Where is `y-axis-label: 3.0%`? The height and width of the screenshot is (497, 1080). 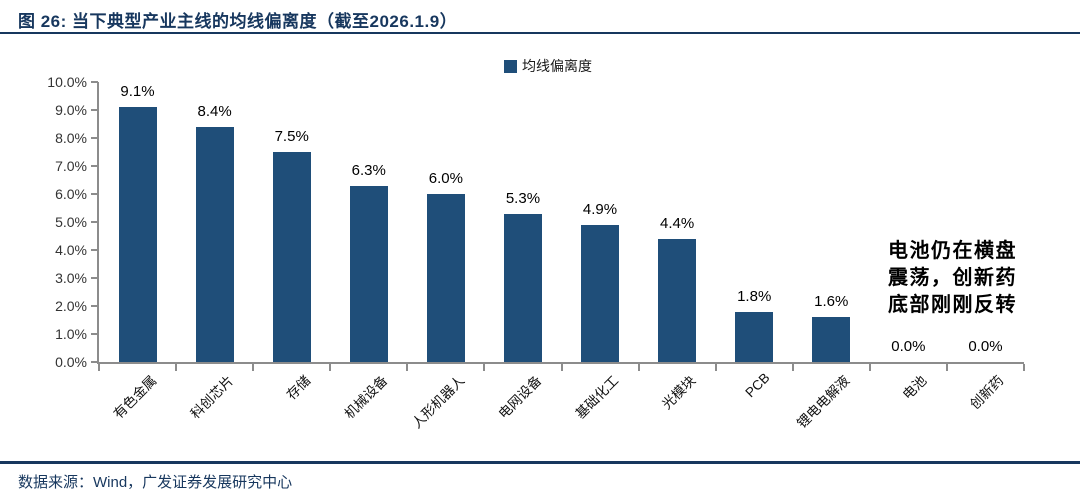 y-axis-label: 3.0% is located at coordinates (71, 278).